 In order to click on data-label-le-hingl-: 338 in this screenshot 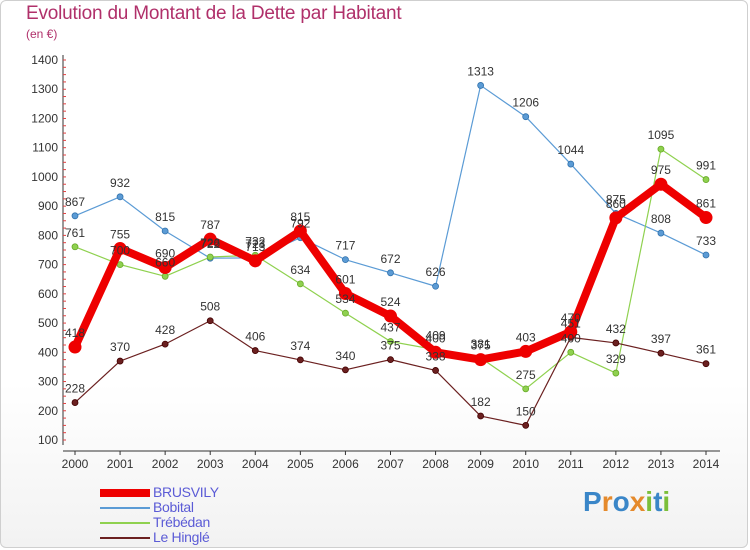, I will do `click(436, 356)`.